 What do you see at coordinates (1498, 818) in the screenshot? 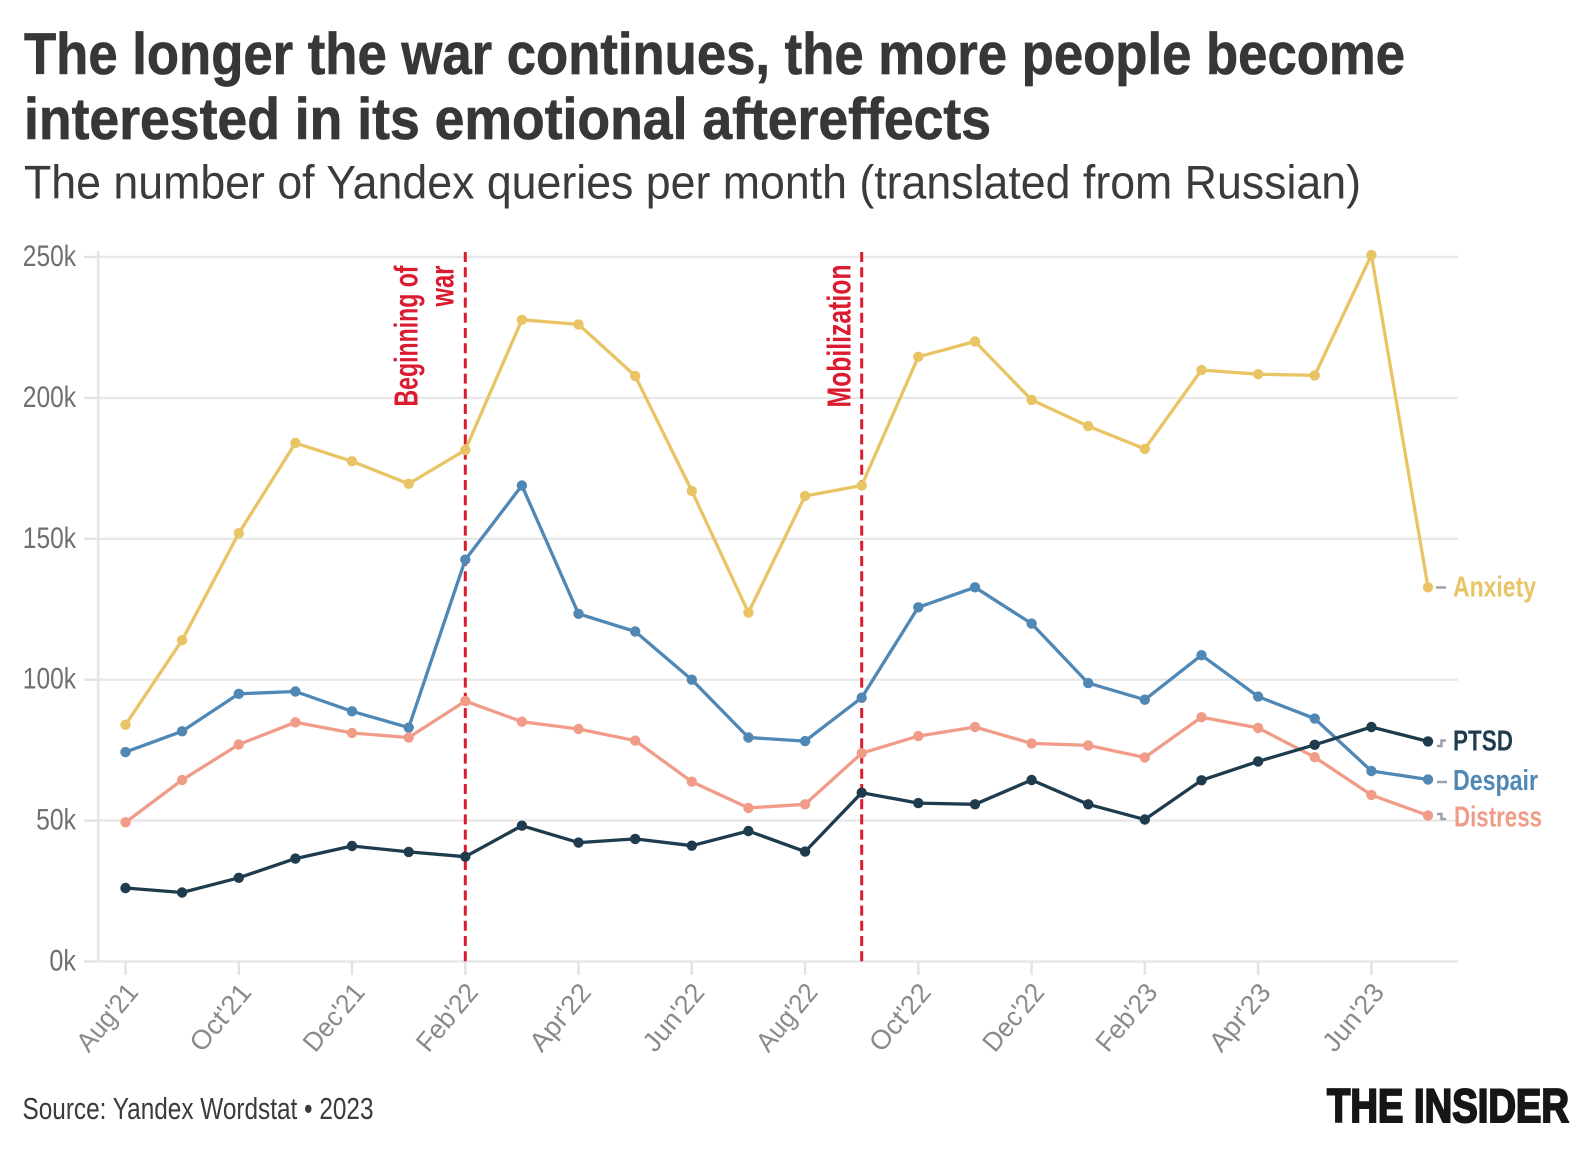
I see `svg-text: Distress` at bounding box center [1498, 818].